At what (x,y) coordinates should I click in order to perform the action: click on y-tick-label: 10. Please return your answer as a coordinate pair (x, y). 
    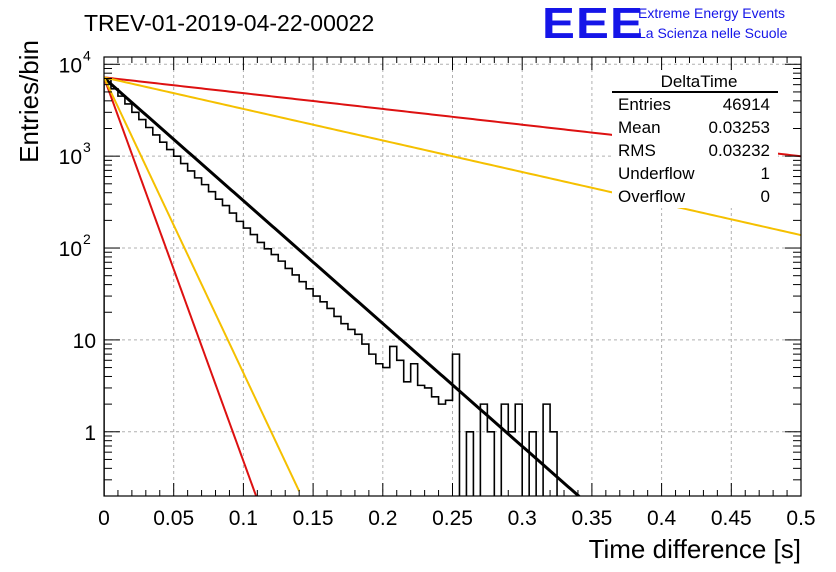
    Looking at the image, I should click on (84, 341).